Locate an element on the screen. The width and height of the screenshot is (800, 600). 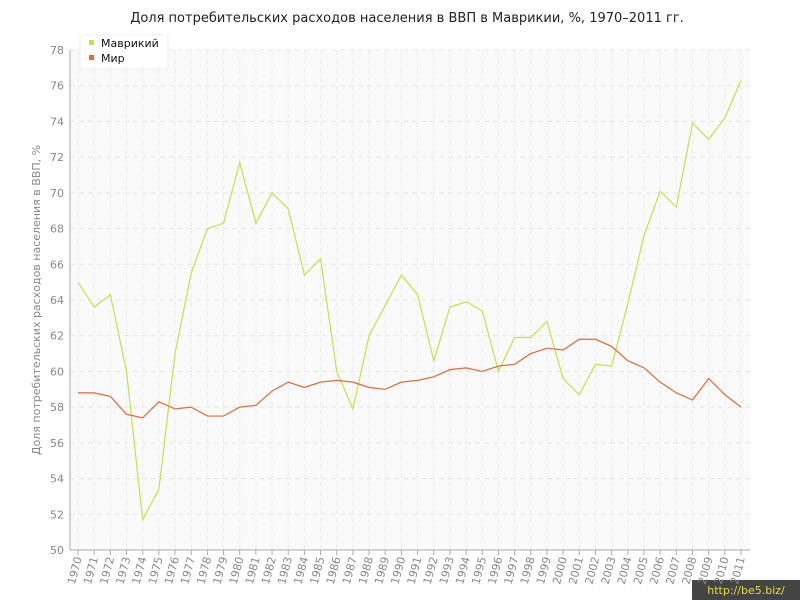
y-tick-label: 52 is located at coordinates (57, 514).